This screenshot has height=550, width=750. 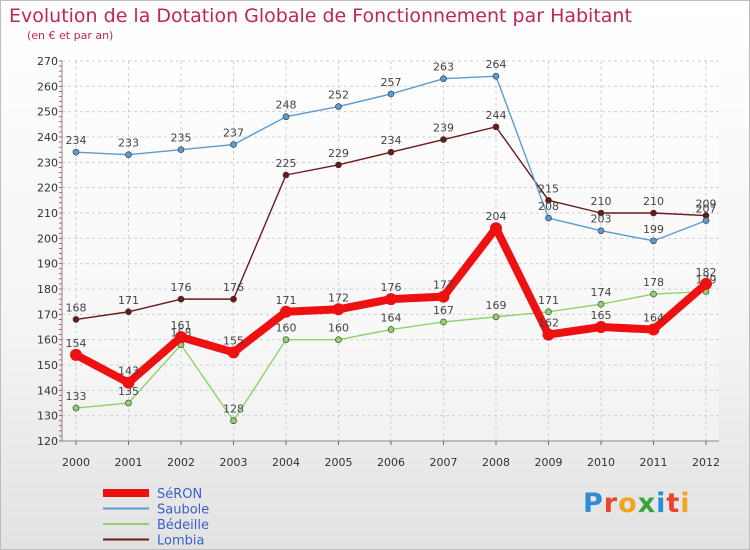 What do you see at coordinates (47, 340) in the screenshot?
I see `y-tick-label: 160` at bounding box center [47, 340].